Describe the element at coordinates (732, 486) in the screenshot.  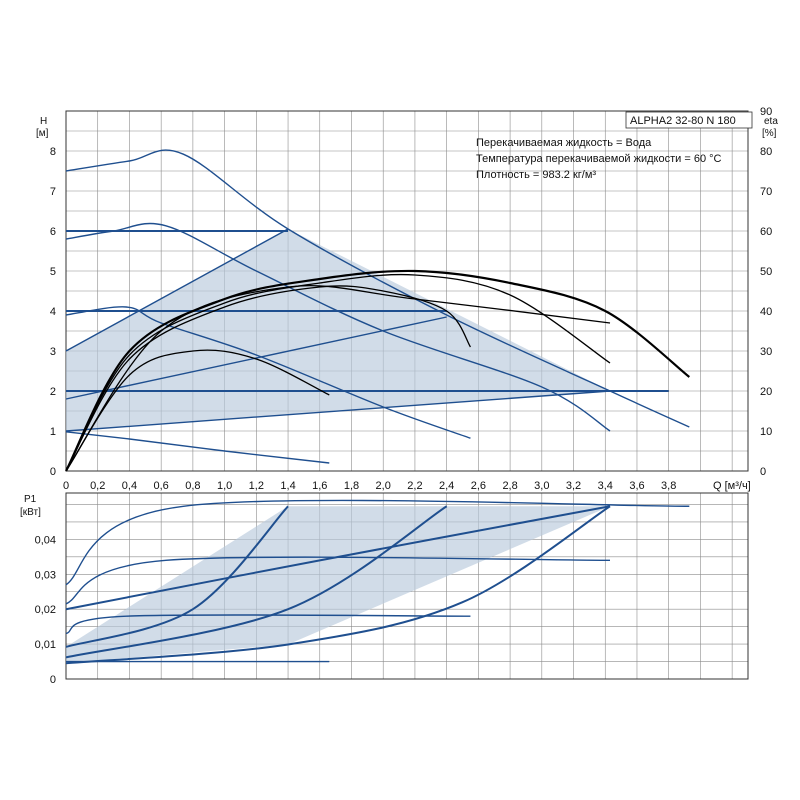
I see `top-xlabel: Q [м³/ч]` at that location.